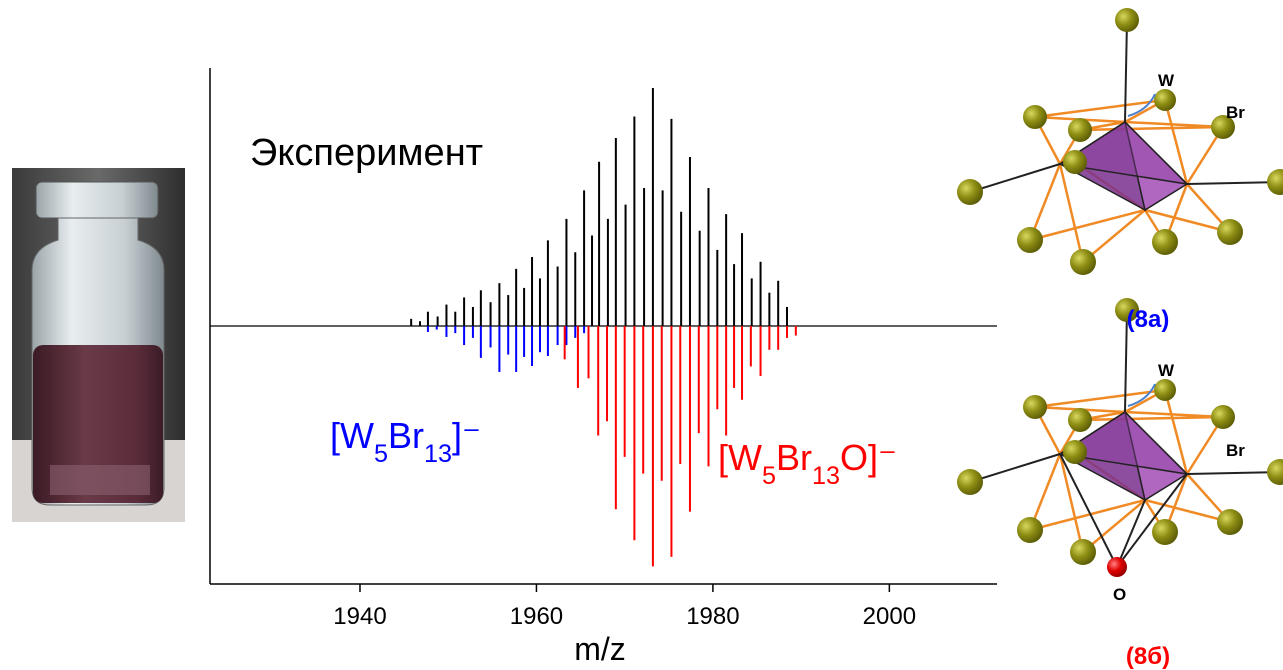 The image size is (1283, 670). What do you see at coordinates (1119, 594) in the screenshot?
I see `atom-label: O` at bounding box center [1119, 594].